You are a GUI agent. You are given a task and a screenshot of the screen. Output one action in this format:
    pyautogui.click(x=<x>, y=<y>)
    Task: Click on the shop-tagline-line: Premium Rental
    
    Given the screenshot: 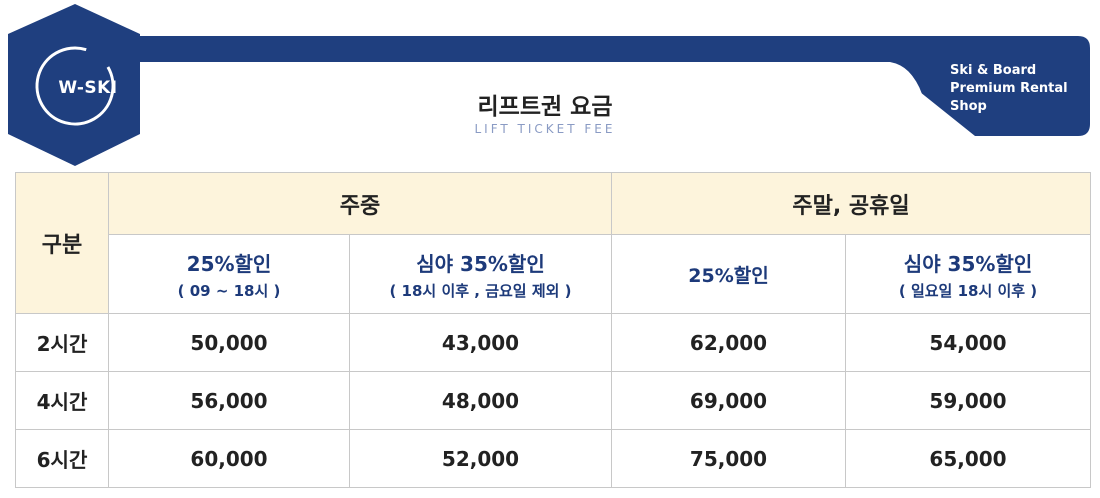 What is the action you would take?
    pyautogui.click(x=1009, y=88)
    